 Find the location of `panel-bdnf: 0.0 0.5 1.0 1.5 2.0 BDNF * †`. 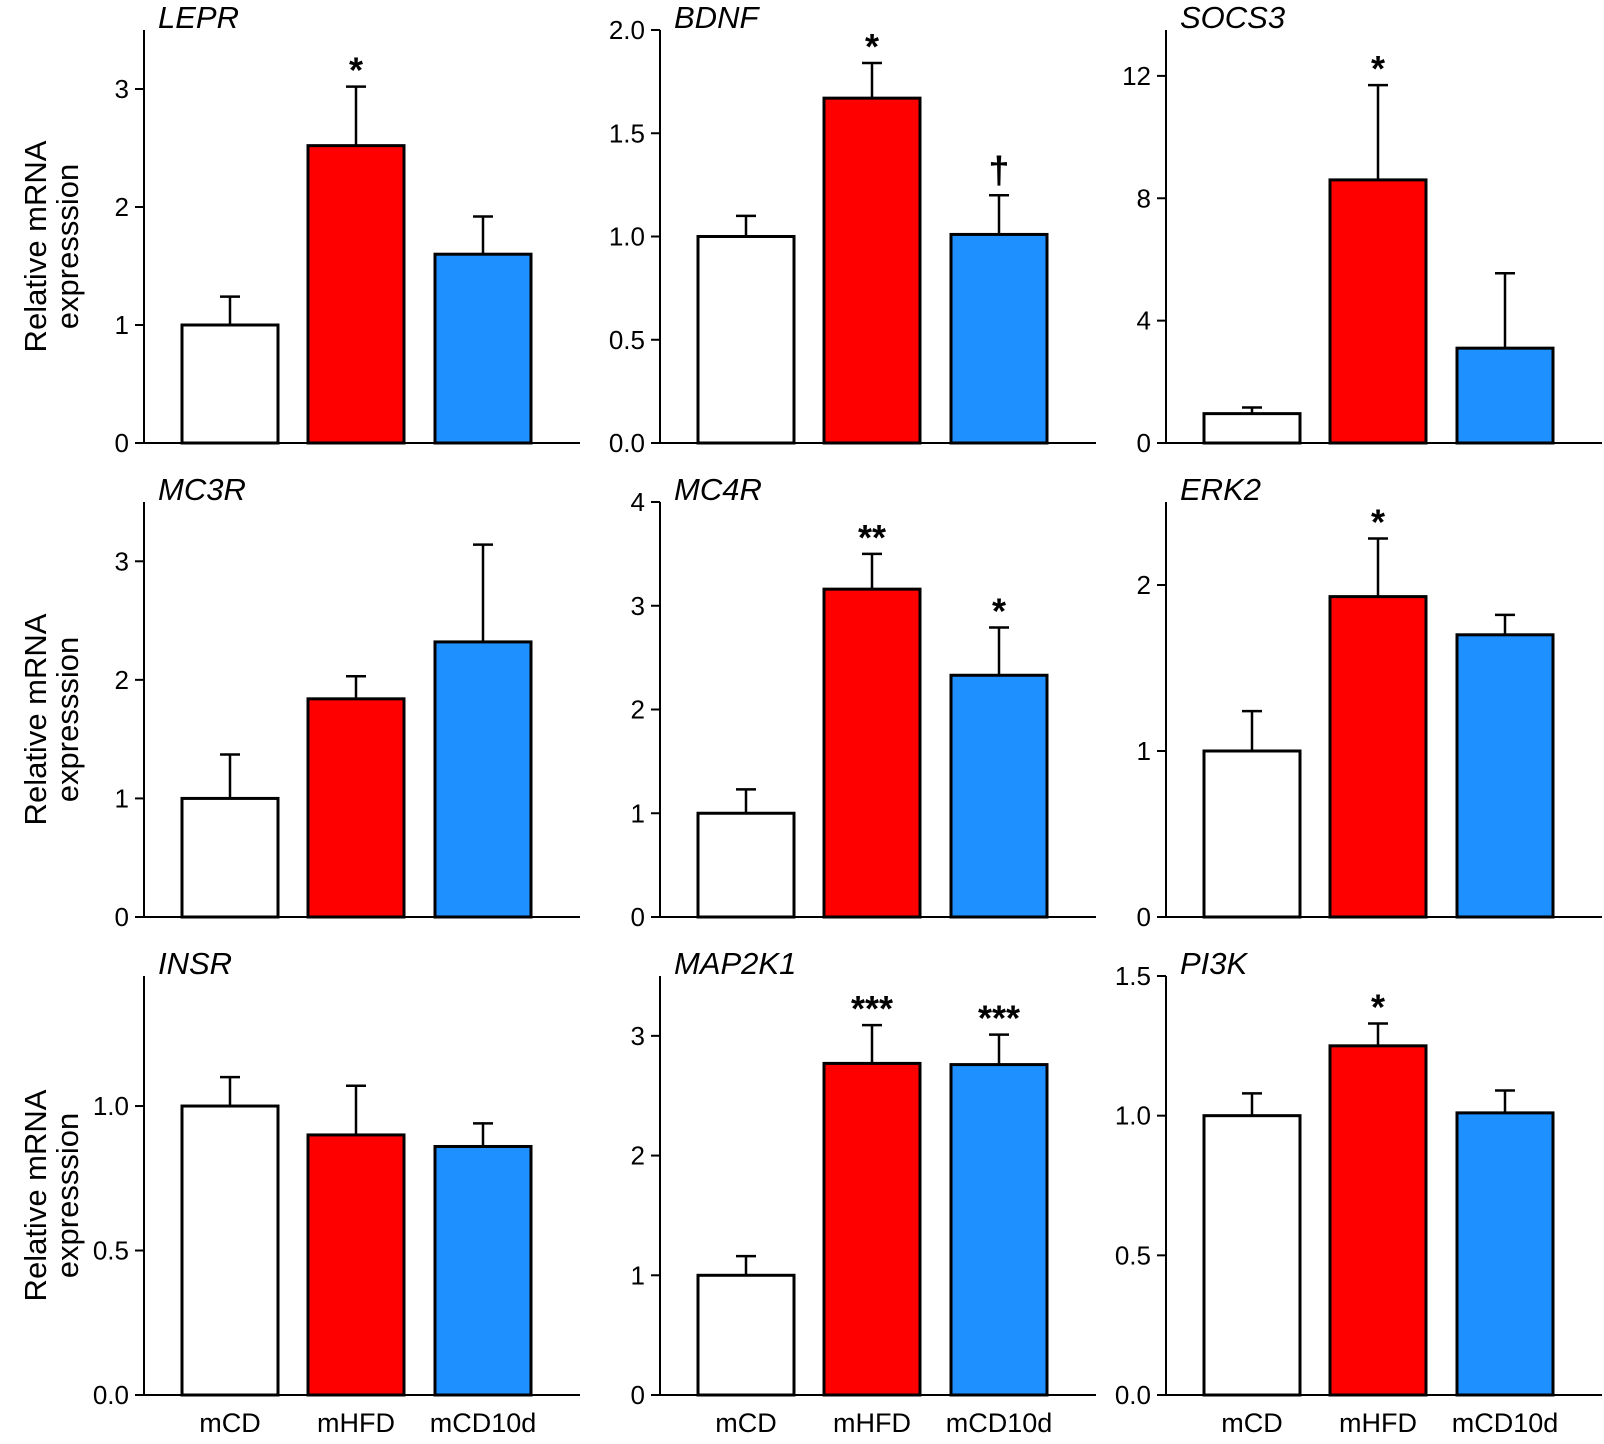

panel-bdnf: 0.0 0.5 1.0 1.5 2.0 BDNF * † is located at coordinates (852, 229).